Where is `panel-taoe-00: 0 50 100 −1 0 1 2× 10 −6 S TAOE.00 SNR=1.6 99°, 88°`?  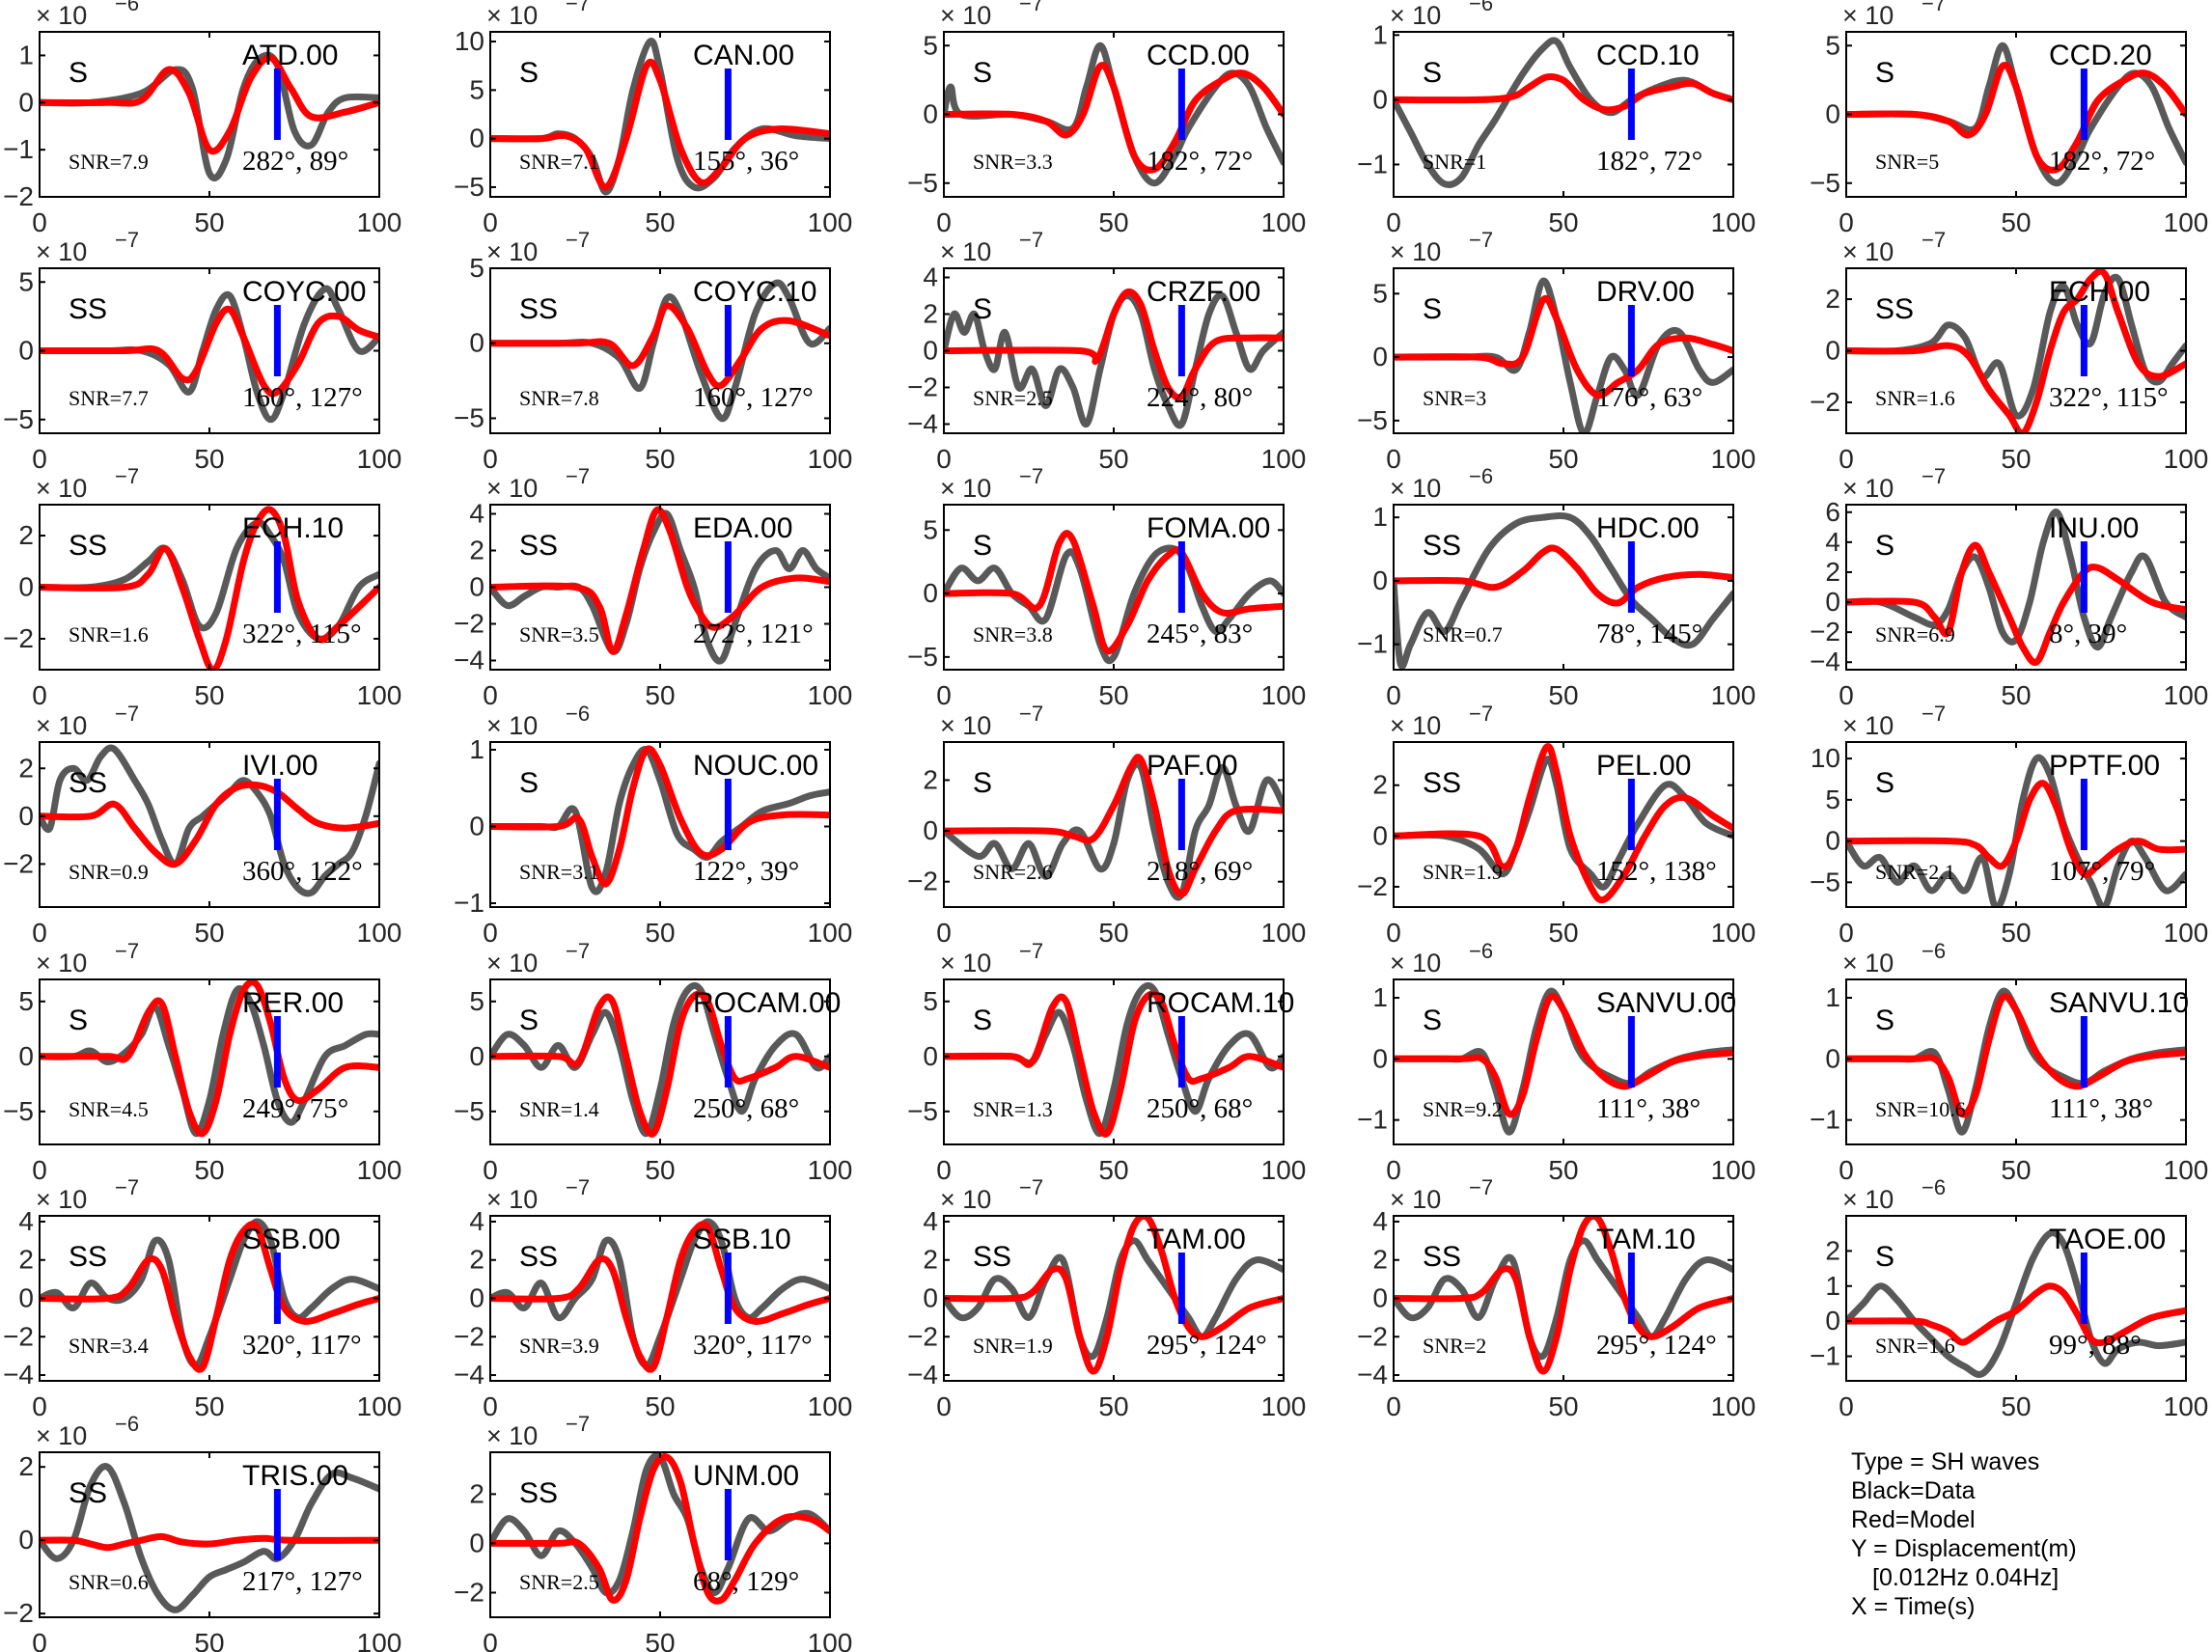
panel-taoe-00: 0 50 100 −1 0 1 2× 10 −6 S TAOE.00 SNR=1.6 99°, 88° is located at coordinates (2009, 1298).